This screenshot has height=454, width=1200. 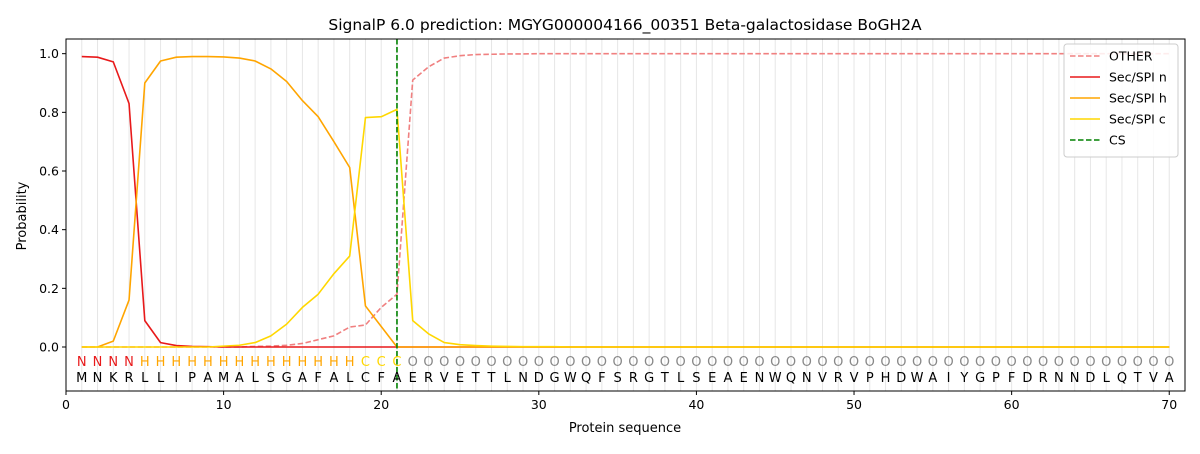 I want to click on residue-letter: W, so click(x=917, y=378).